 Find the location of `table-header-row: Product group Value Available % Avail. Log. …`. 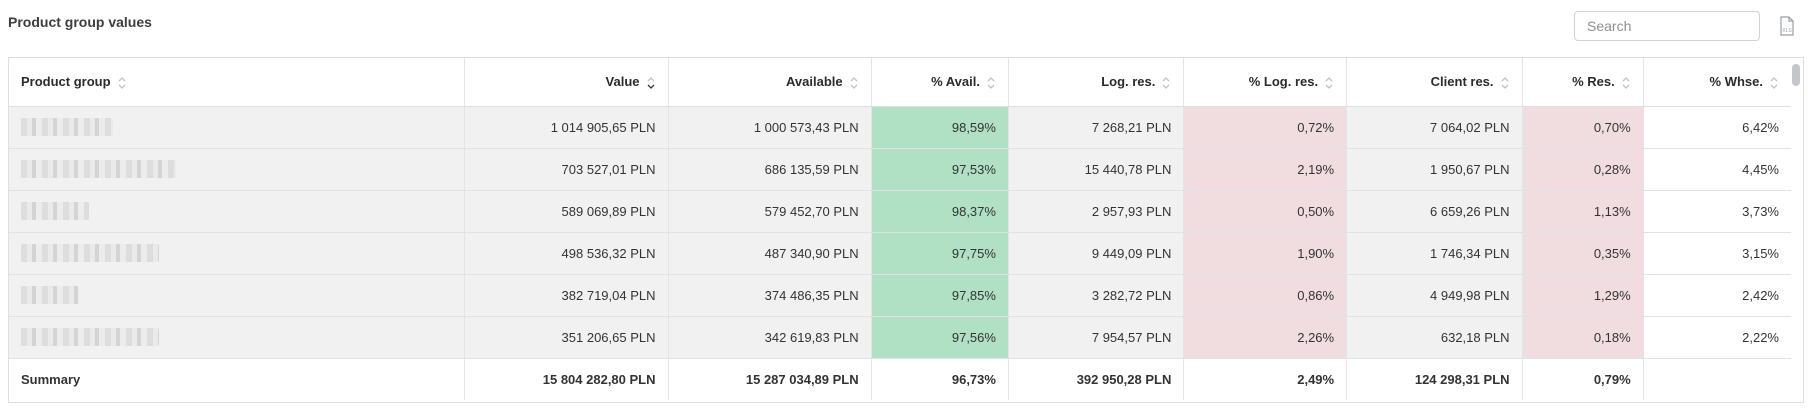

table-header-row: Product group Value Available % Avail. Log. … is located at coordinates (900, 82).